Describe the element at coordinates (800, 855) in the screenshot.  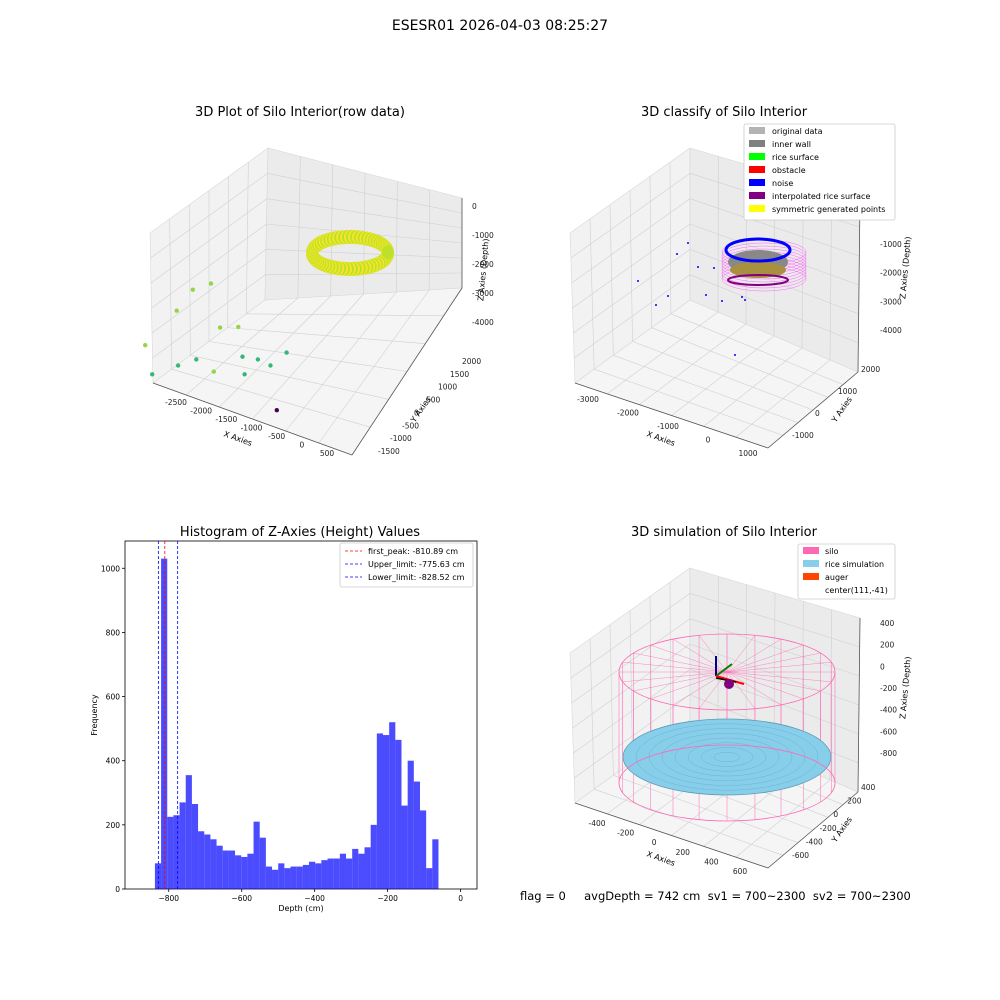
I see `p4-y-tick-label: -600` at that location.